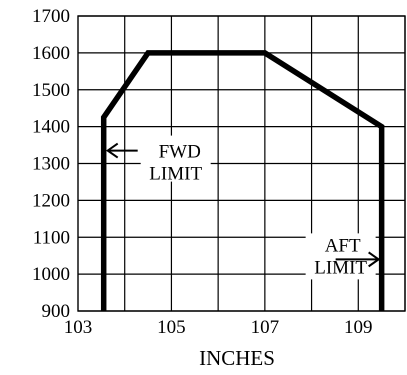 This screenshot has height=375, width=407. I want to click on x-tick-label: 103, so click(78, 327).